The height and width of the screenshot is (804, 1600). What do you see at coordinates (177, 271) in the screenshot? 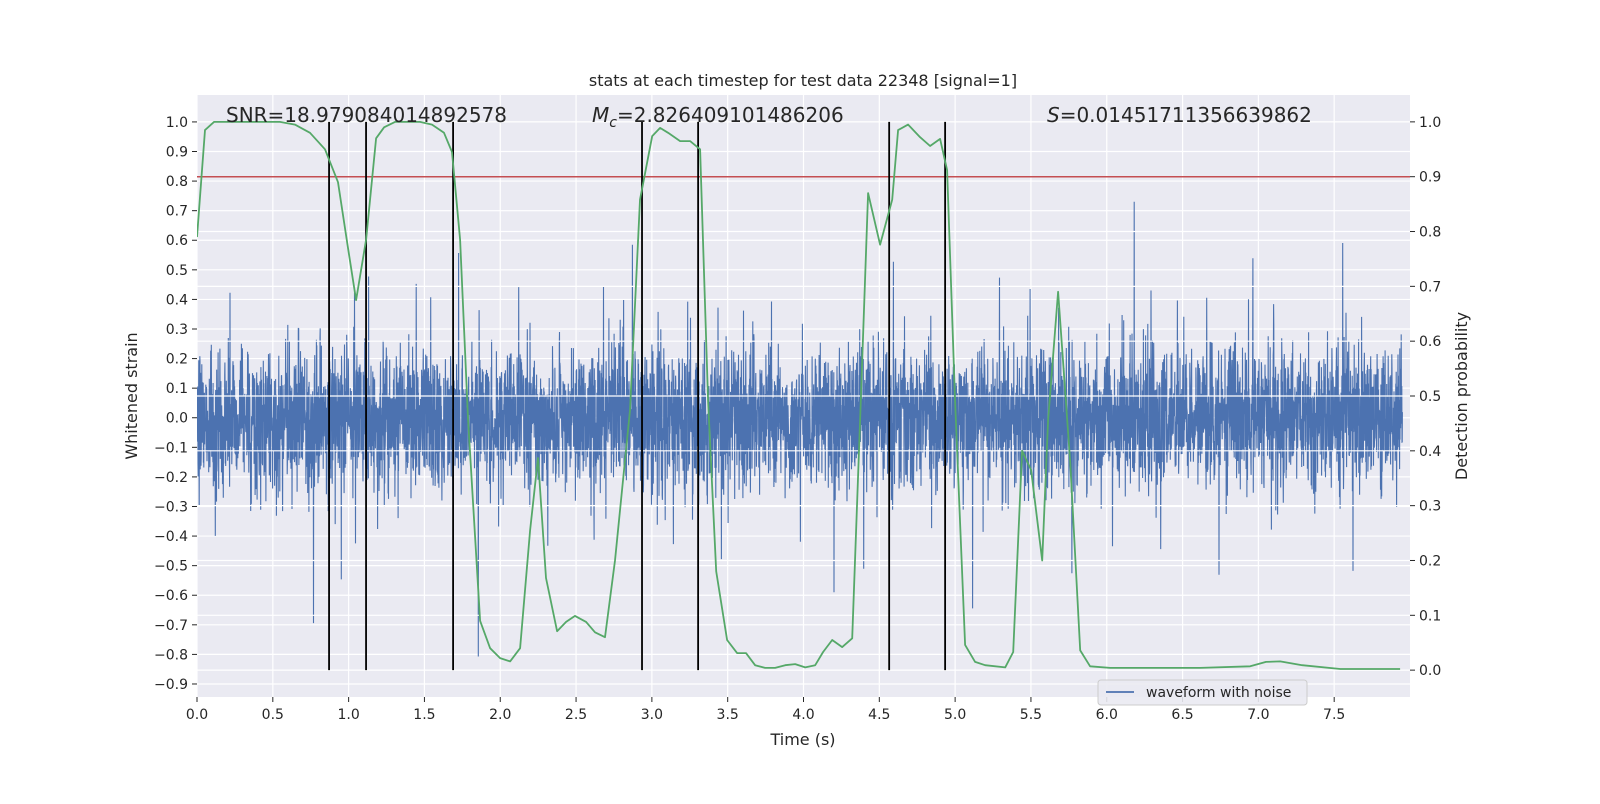
I see `y-tick-label: 0.5` at bounding box center [177, 271].